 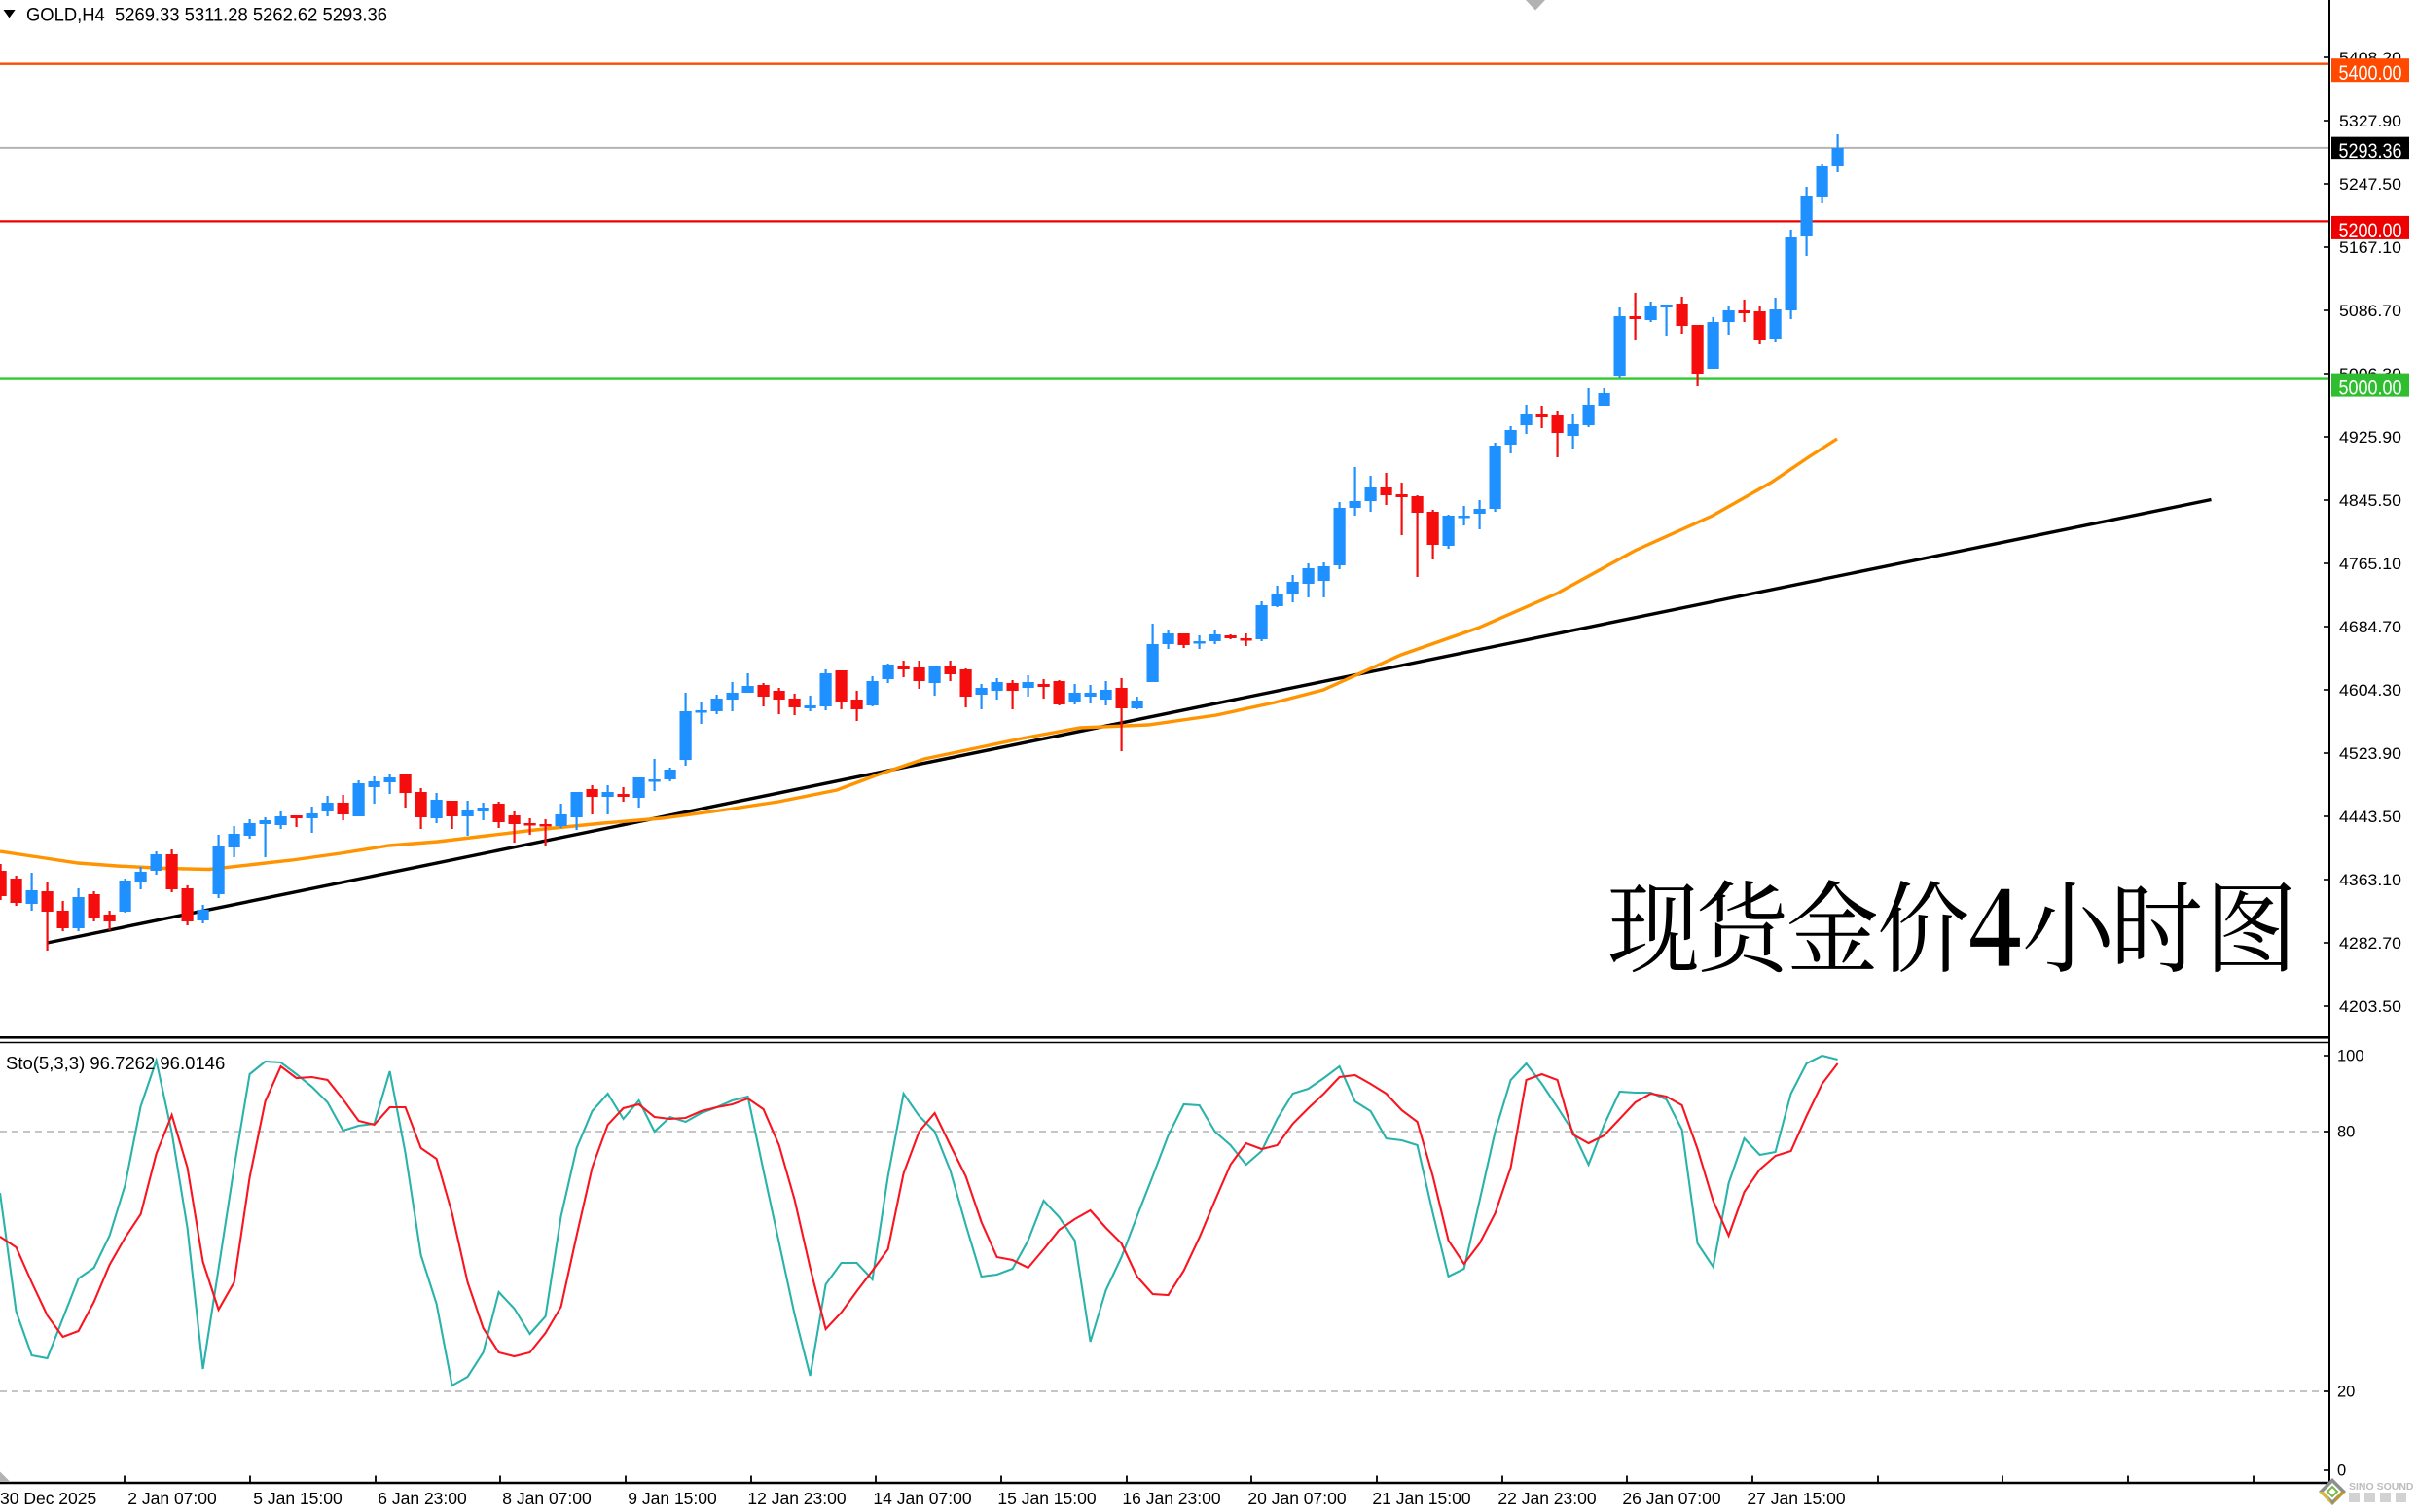 I want to click on svg-text: 22 Jan 23:00, so click(x=1546, y=1498).